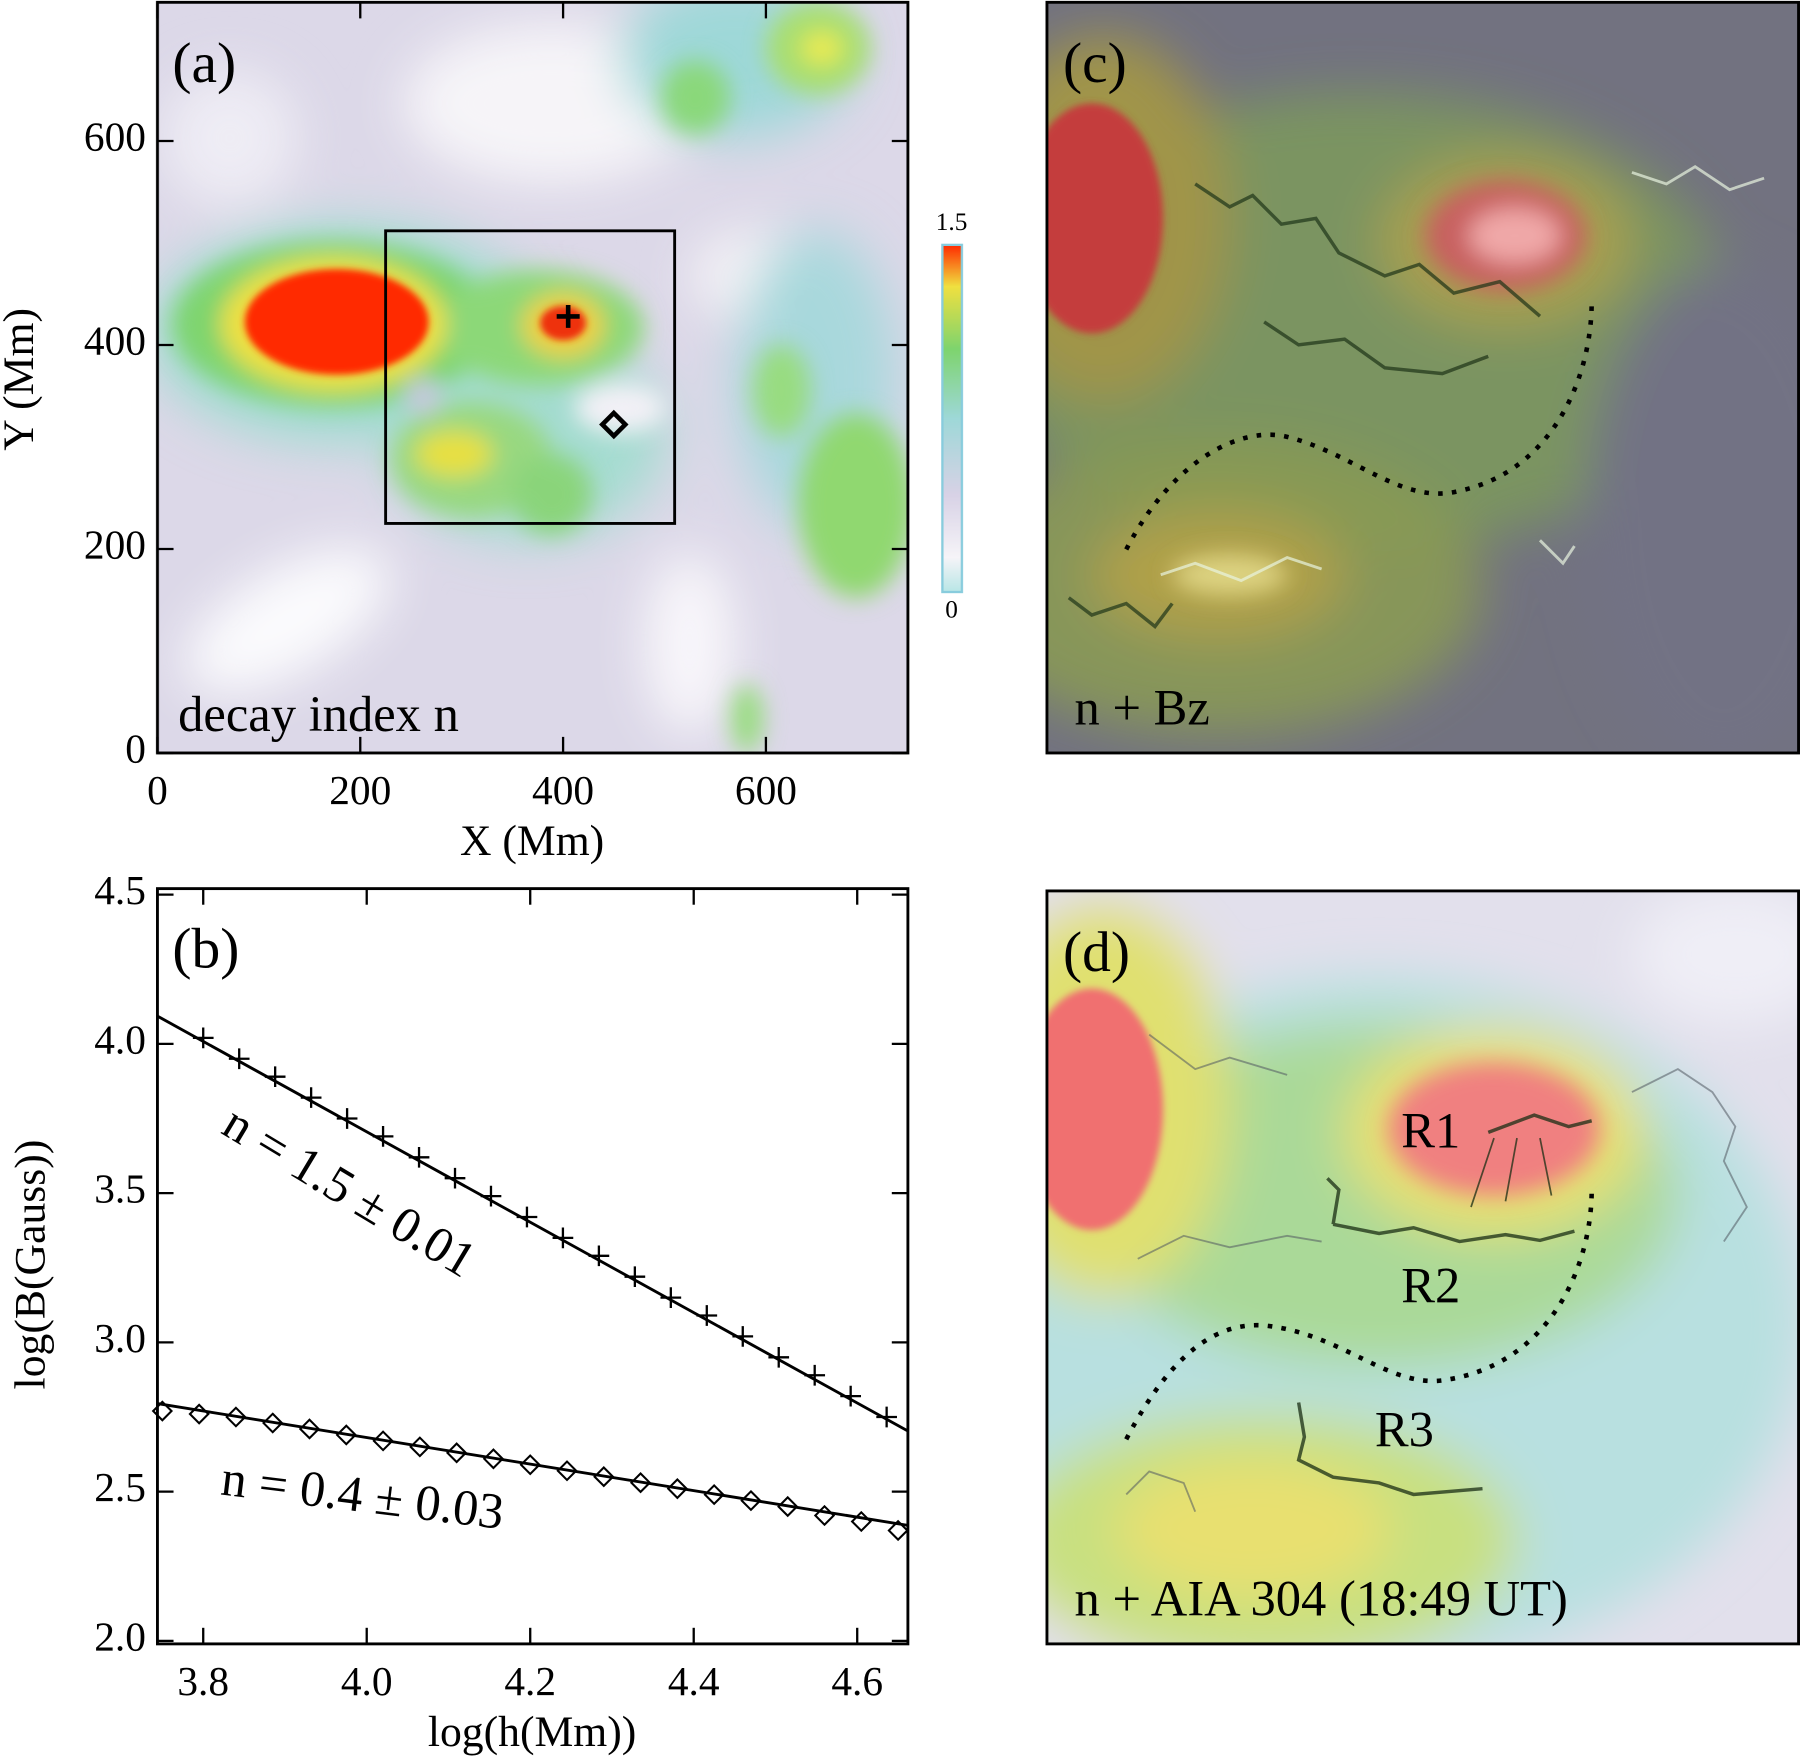 The width and height of the screenshot is (1802, 1760). I want to click on y-tick-label: 0, so click(135, 748).